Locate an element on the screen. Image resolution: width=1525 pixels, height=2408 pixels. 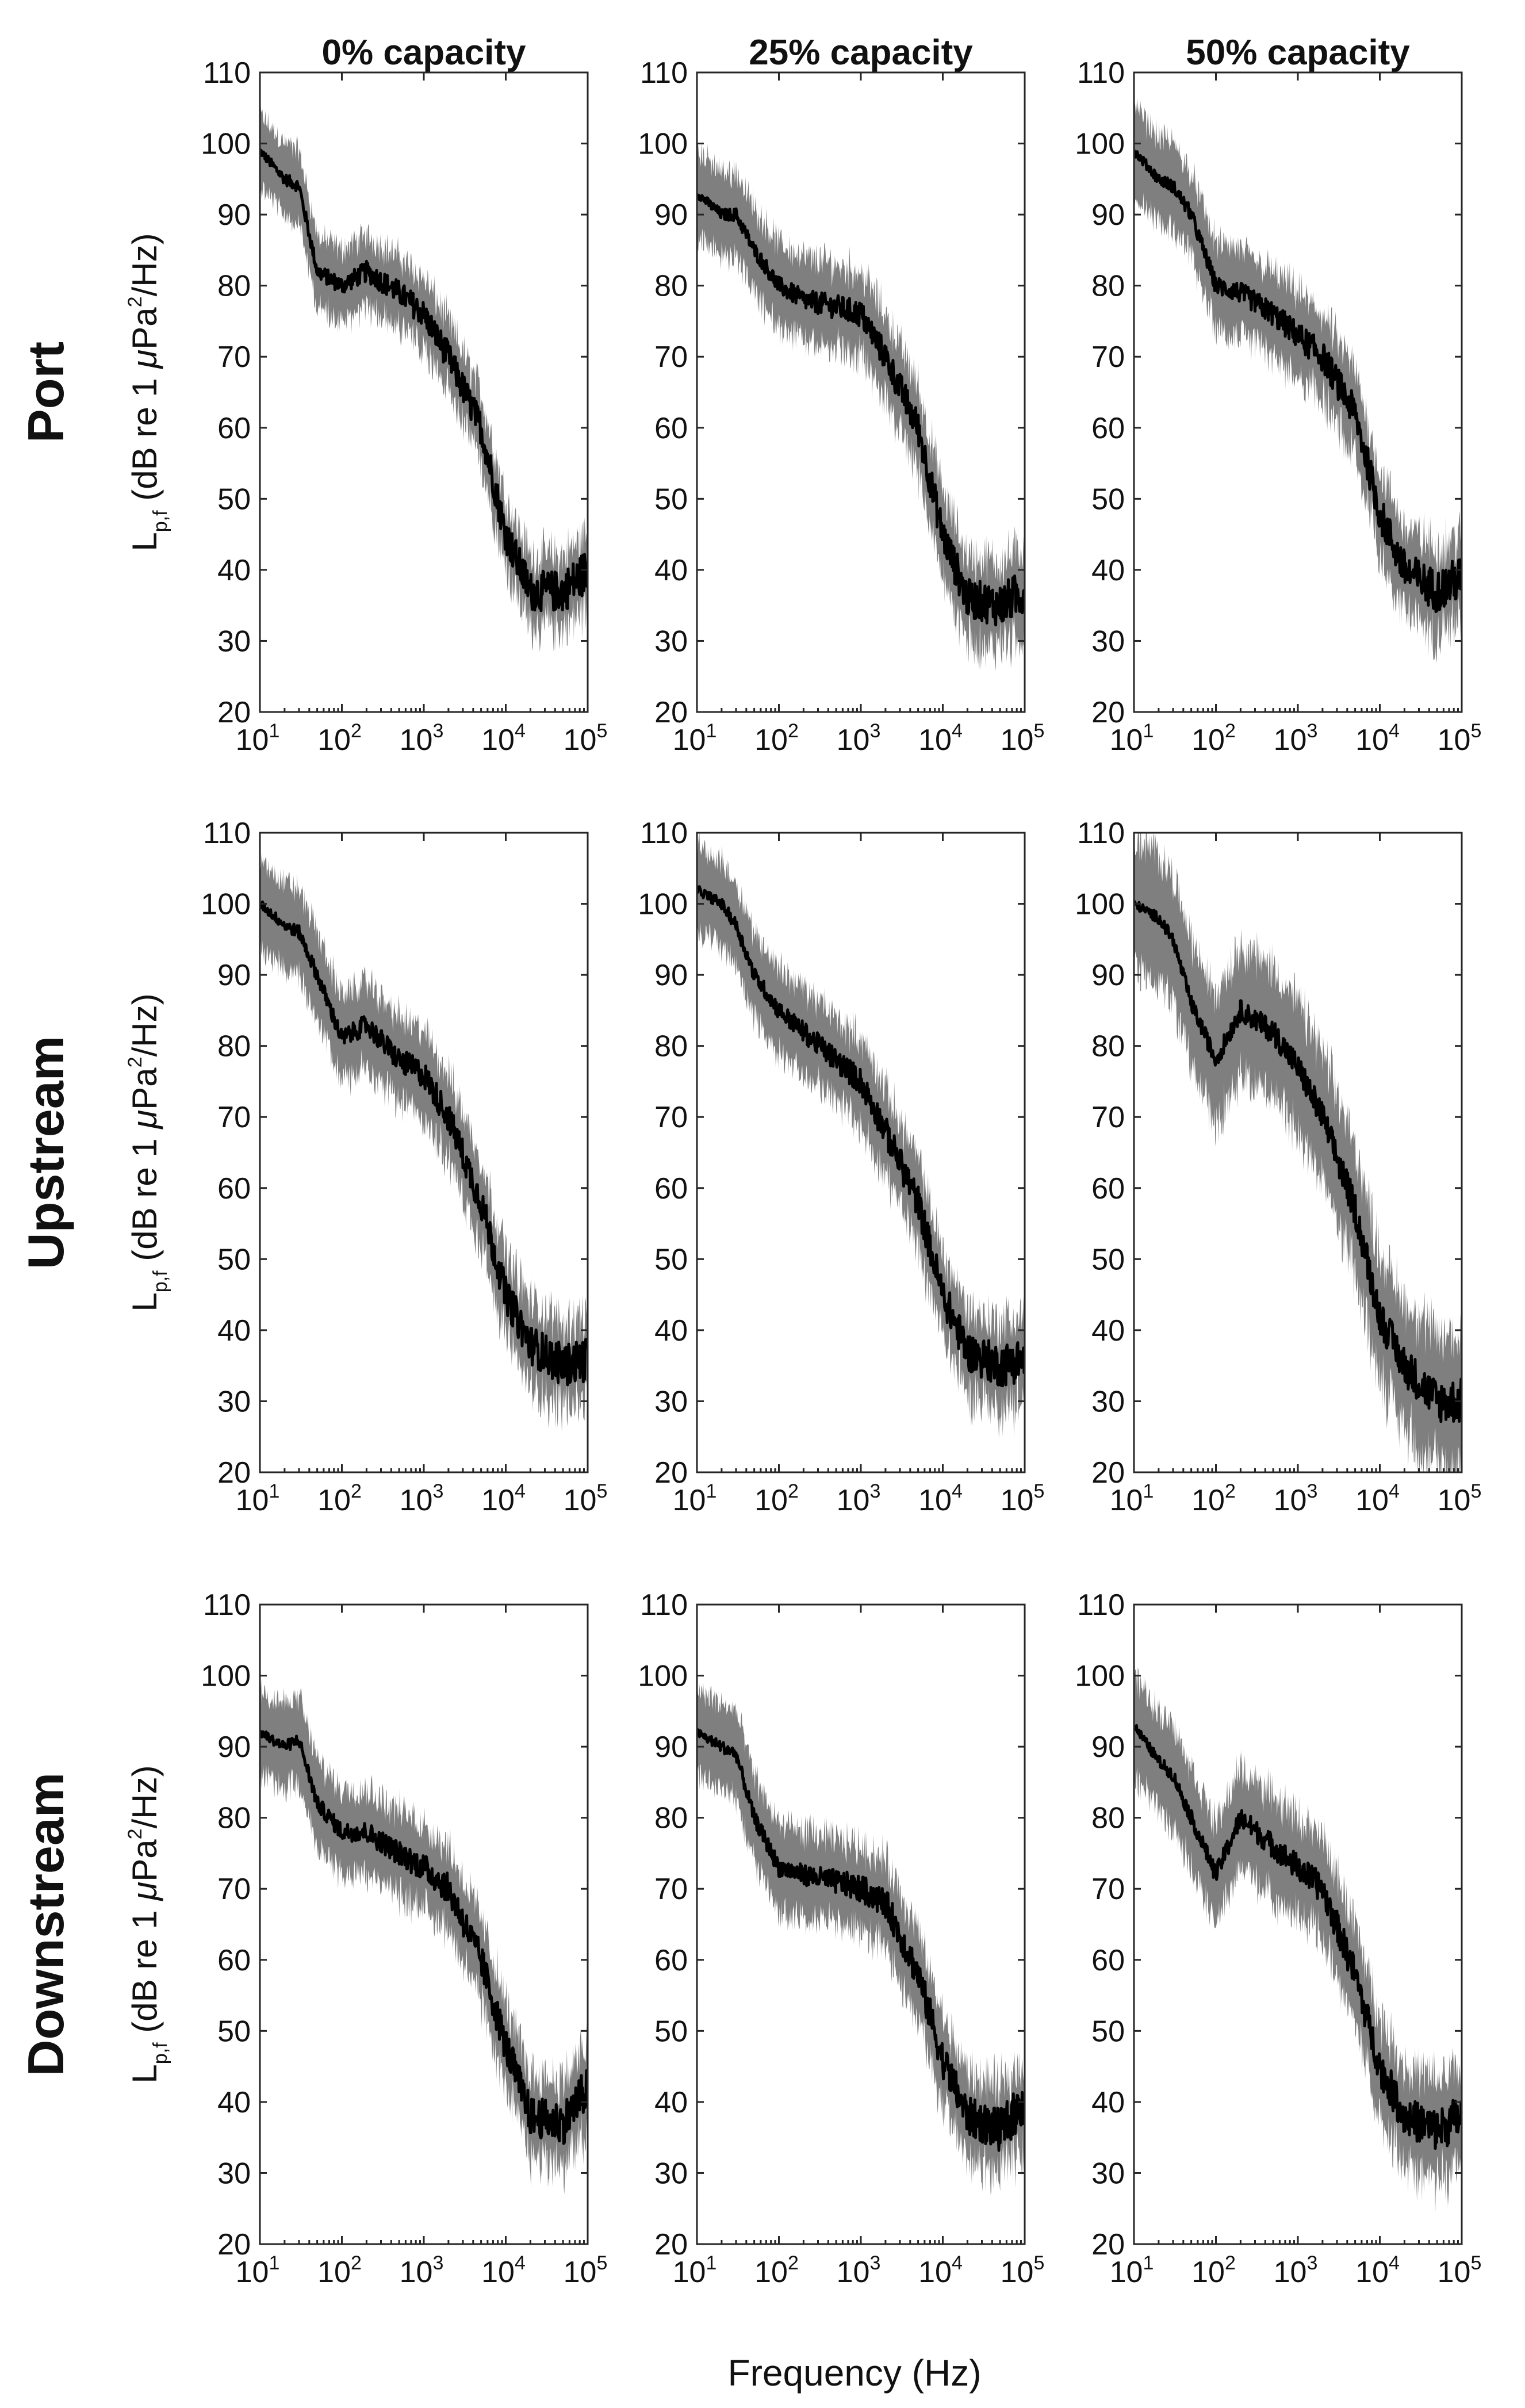
column-title-50pct-capacity: 50% capacity is located at coordinates (1298, 52).